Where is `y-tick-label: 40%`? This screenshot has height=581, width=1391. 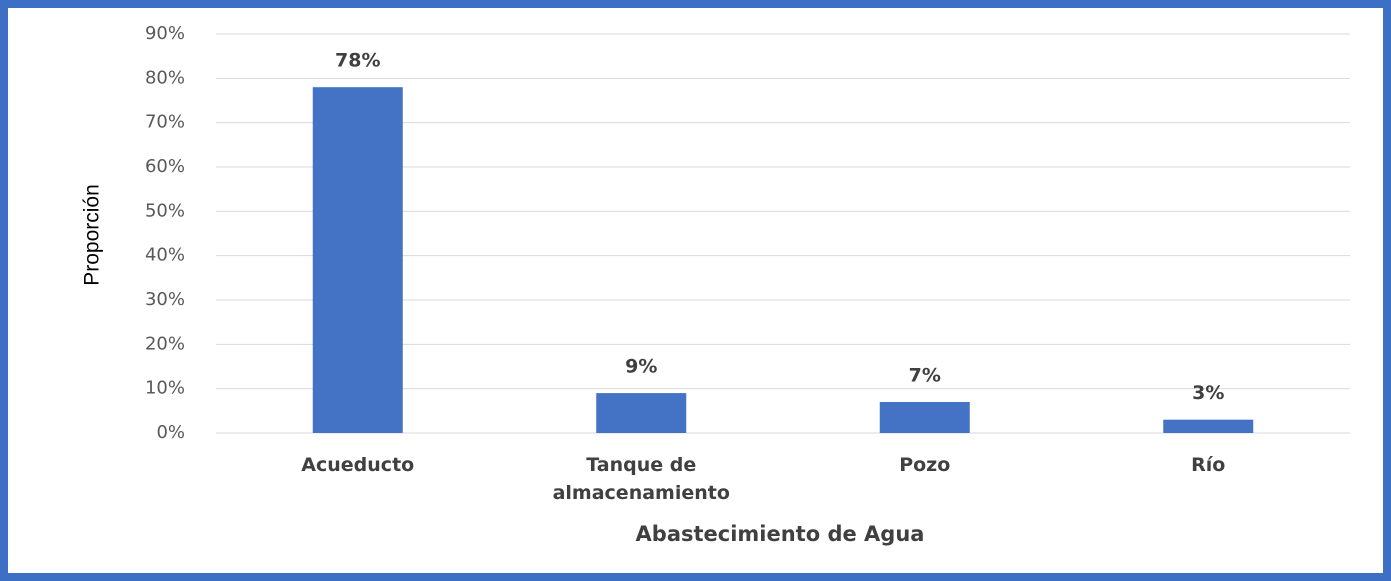 y-tick-label: 40% is located at coordinates (165, 255).